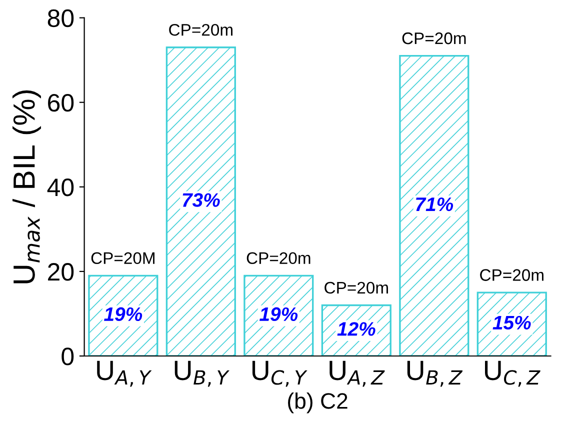  I want to click on data-label: 12%, so click(356, 329).